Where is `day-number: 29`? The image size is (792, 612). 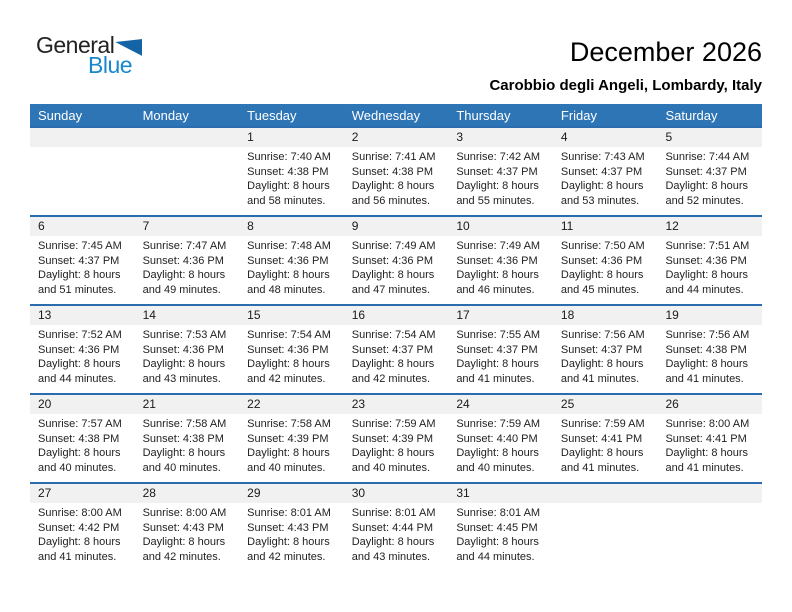 day-number: 29 is located at coordinates (291, 493).